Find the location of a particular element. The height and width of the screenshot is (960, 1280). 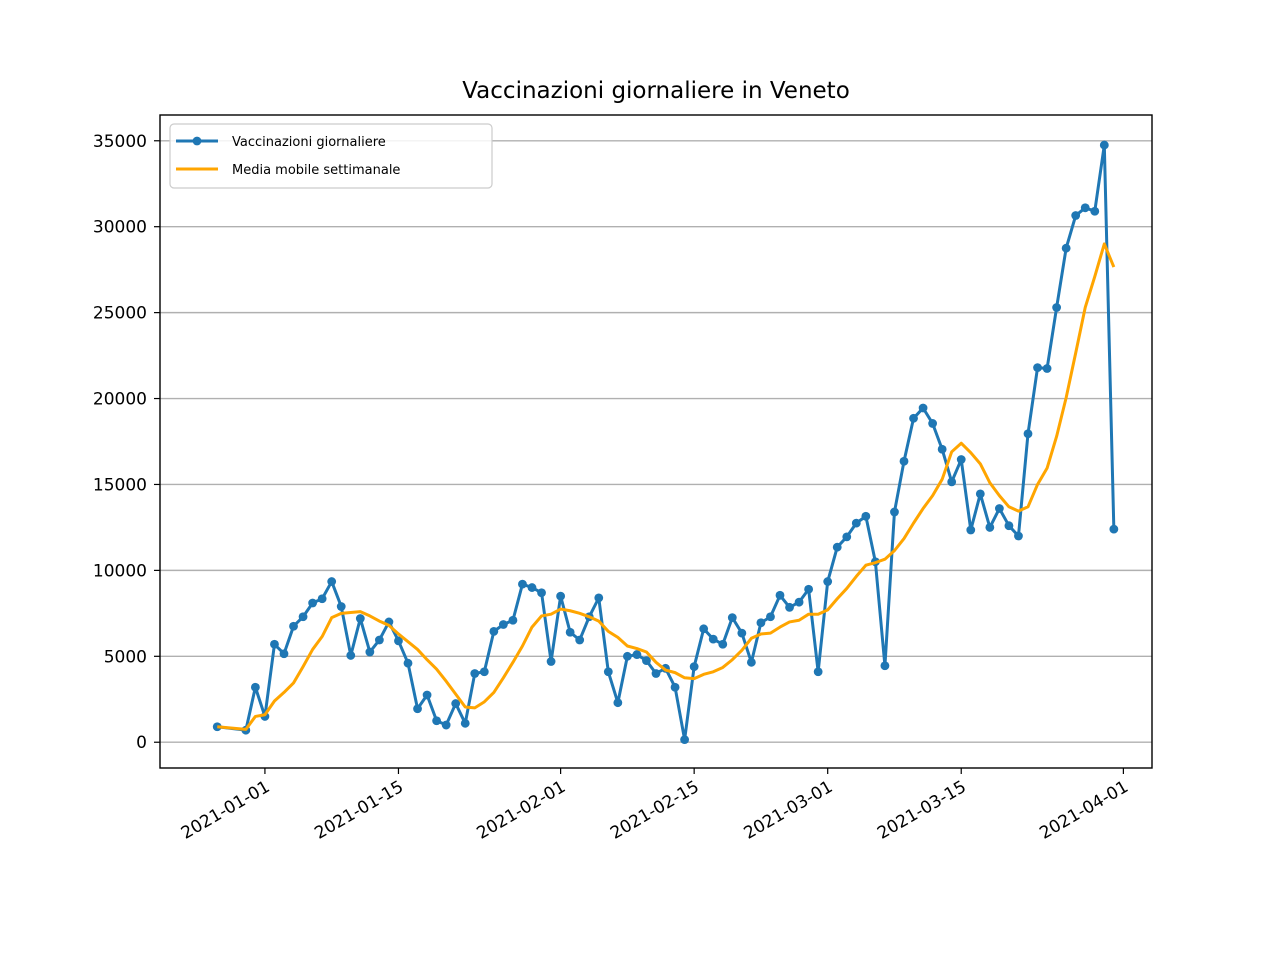

legend-label: Vaccinazioni giornaliere is located at coordinates (309, 142).